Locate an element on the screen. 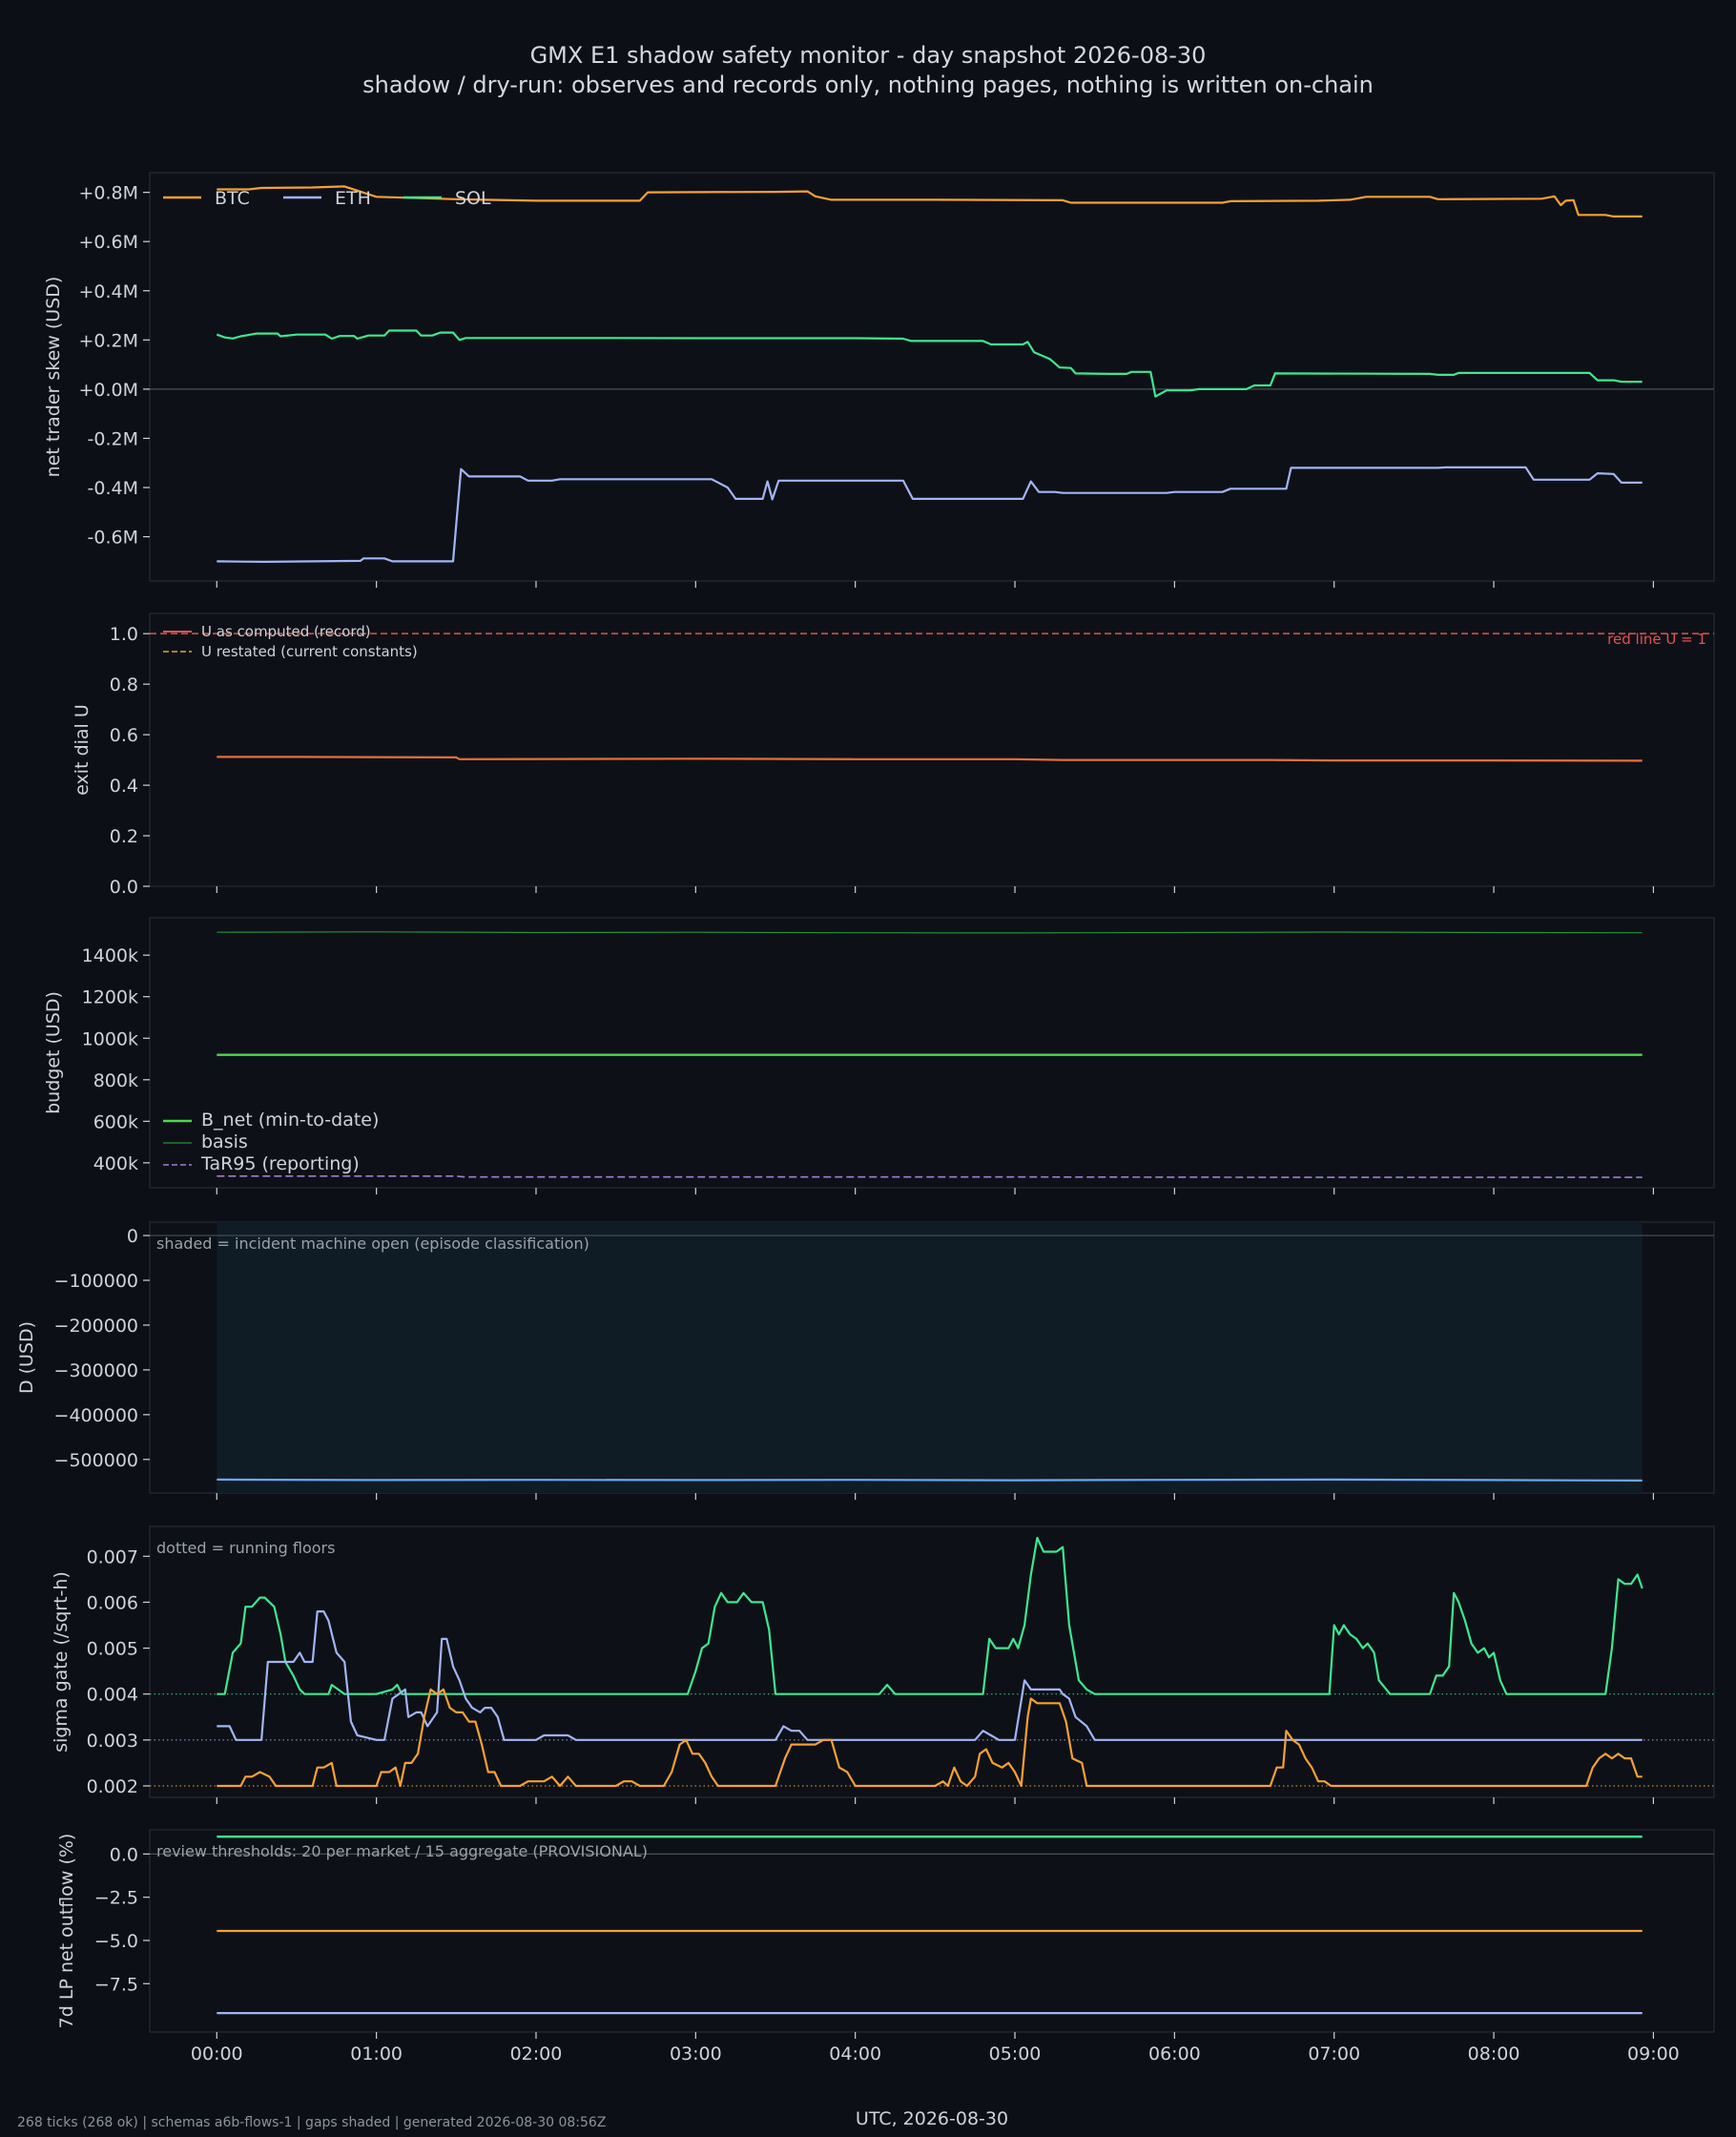 Image resolution: width=1736 pixels, height=2137 pixels. x-tick-label: 03:00 is located at coordinates (696, 2054).